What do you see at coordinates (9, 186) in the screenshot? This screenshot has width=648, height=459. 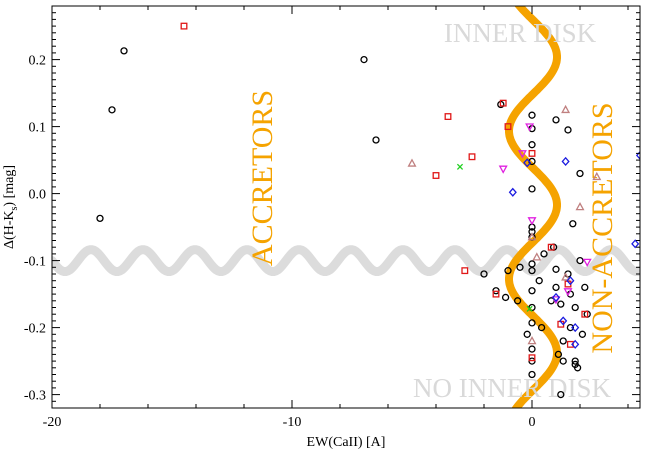 I see `y-axis-title-tail: ) [mag]` at bounding box center [9, 186].